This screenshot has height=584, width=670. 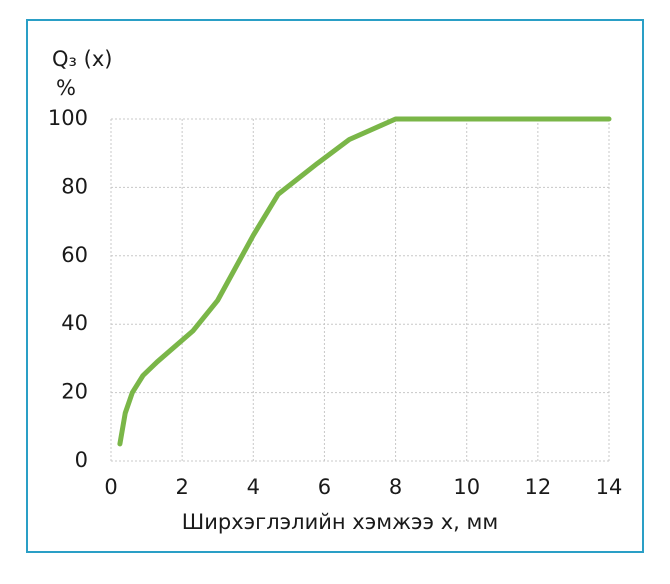 I want to click on x-tick-label: 4, so click(x=253, y=487).